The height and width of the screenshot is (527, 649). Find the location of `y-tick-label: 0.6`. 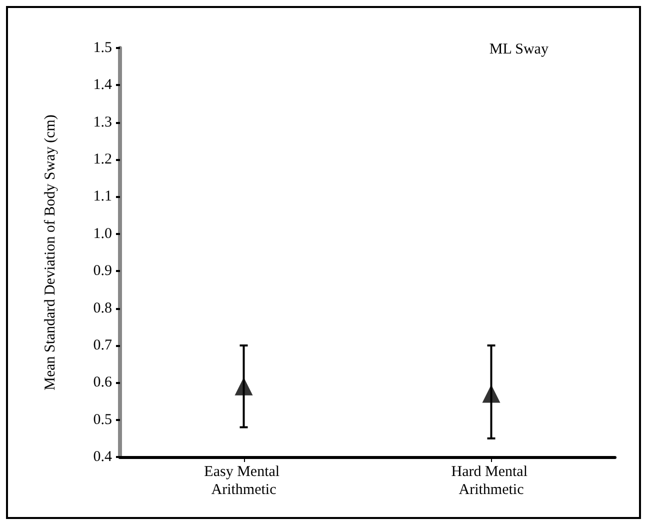

y-tick-label: 0.6 is located at coordinates (102, 382).